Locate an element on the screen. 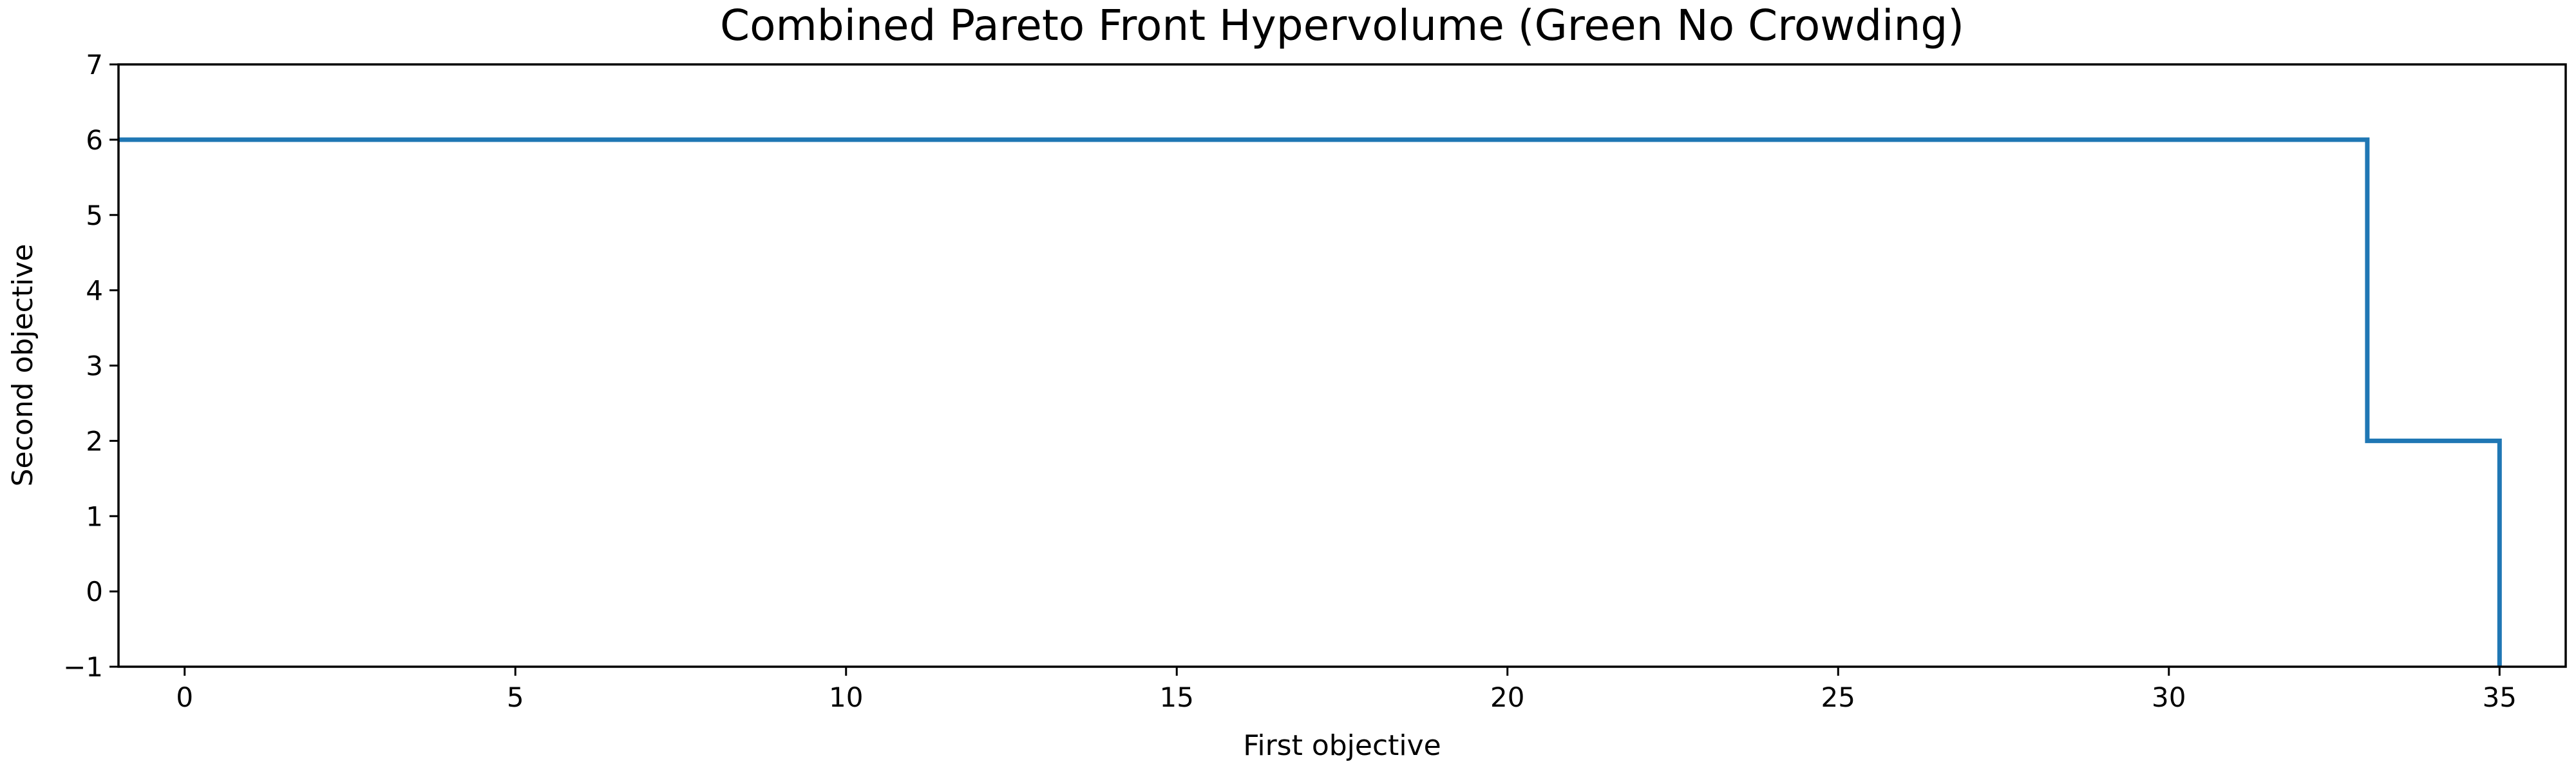 The height and width of the screenshot is (773, 2576). y-tick-label: 7 is located at coordinates (95, 65).